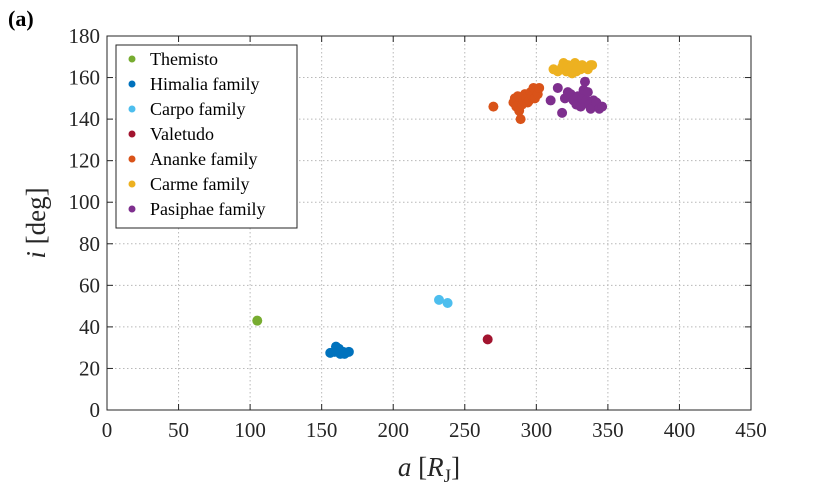 This screenshot has width=830, height=498. What do you see at coordinates (250, 430) in the screenshot?
I see `x-tick-label: 100` at bounding box center [250, 430].